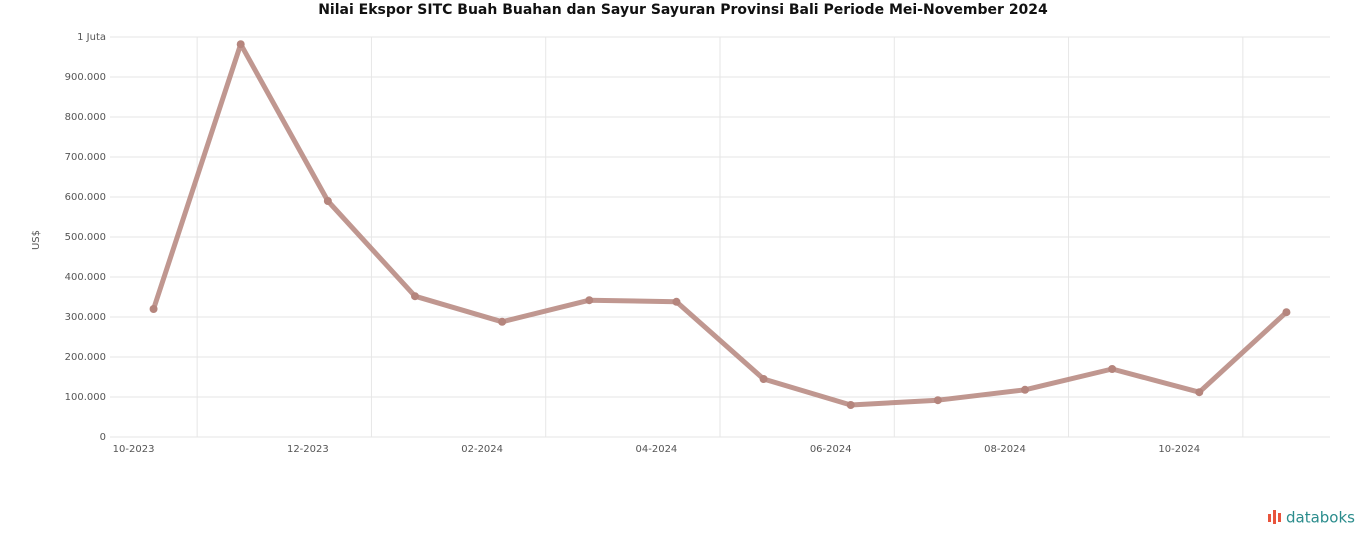  What do you see at coordinates (482, 449) in the screenshot?
I see `x-tick-label: 02-2024` at bounding box center [482, 449].